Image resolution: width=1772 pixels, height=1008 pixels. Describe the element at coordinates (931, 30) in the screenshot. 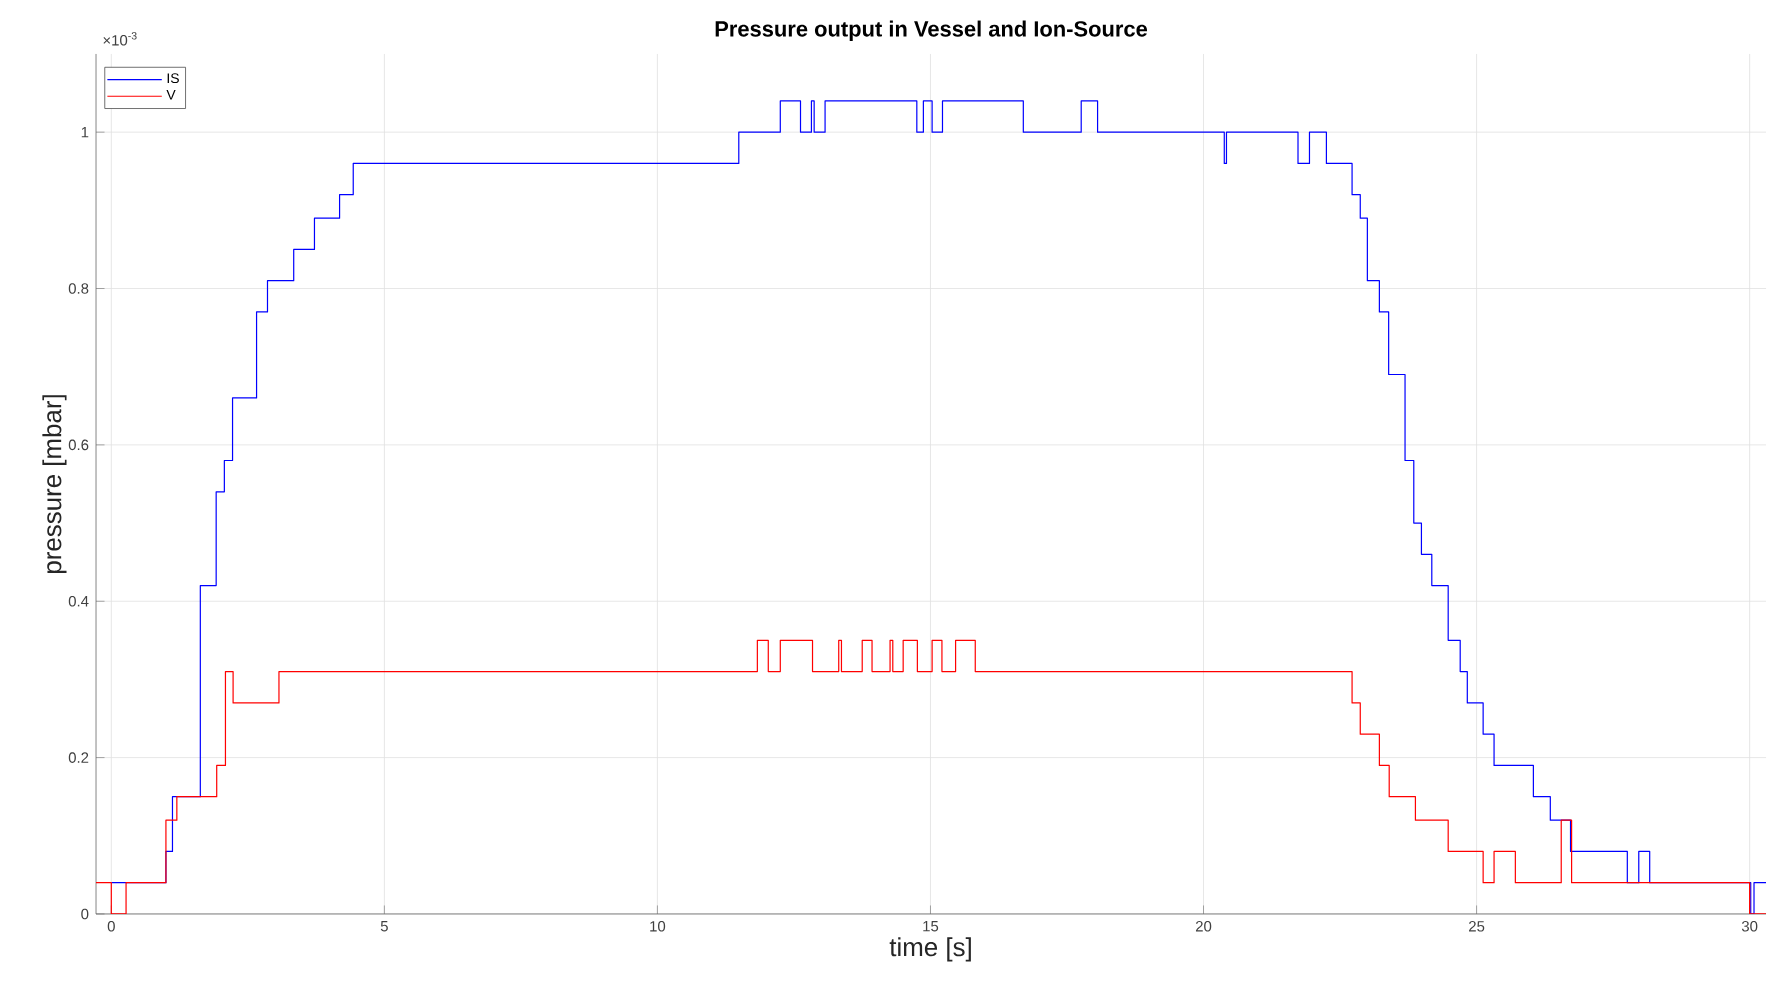

I see `chart-title: Pressure output in Vessel and Ion-Source` at that location.